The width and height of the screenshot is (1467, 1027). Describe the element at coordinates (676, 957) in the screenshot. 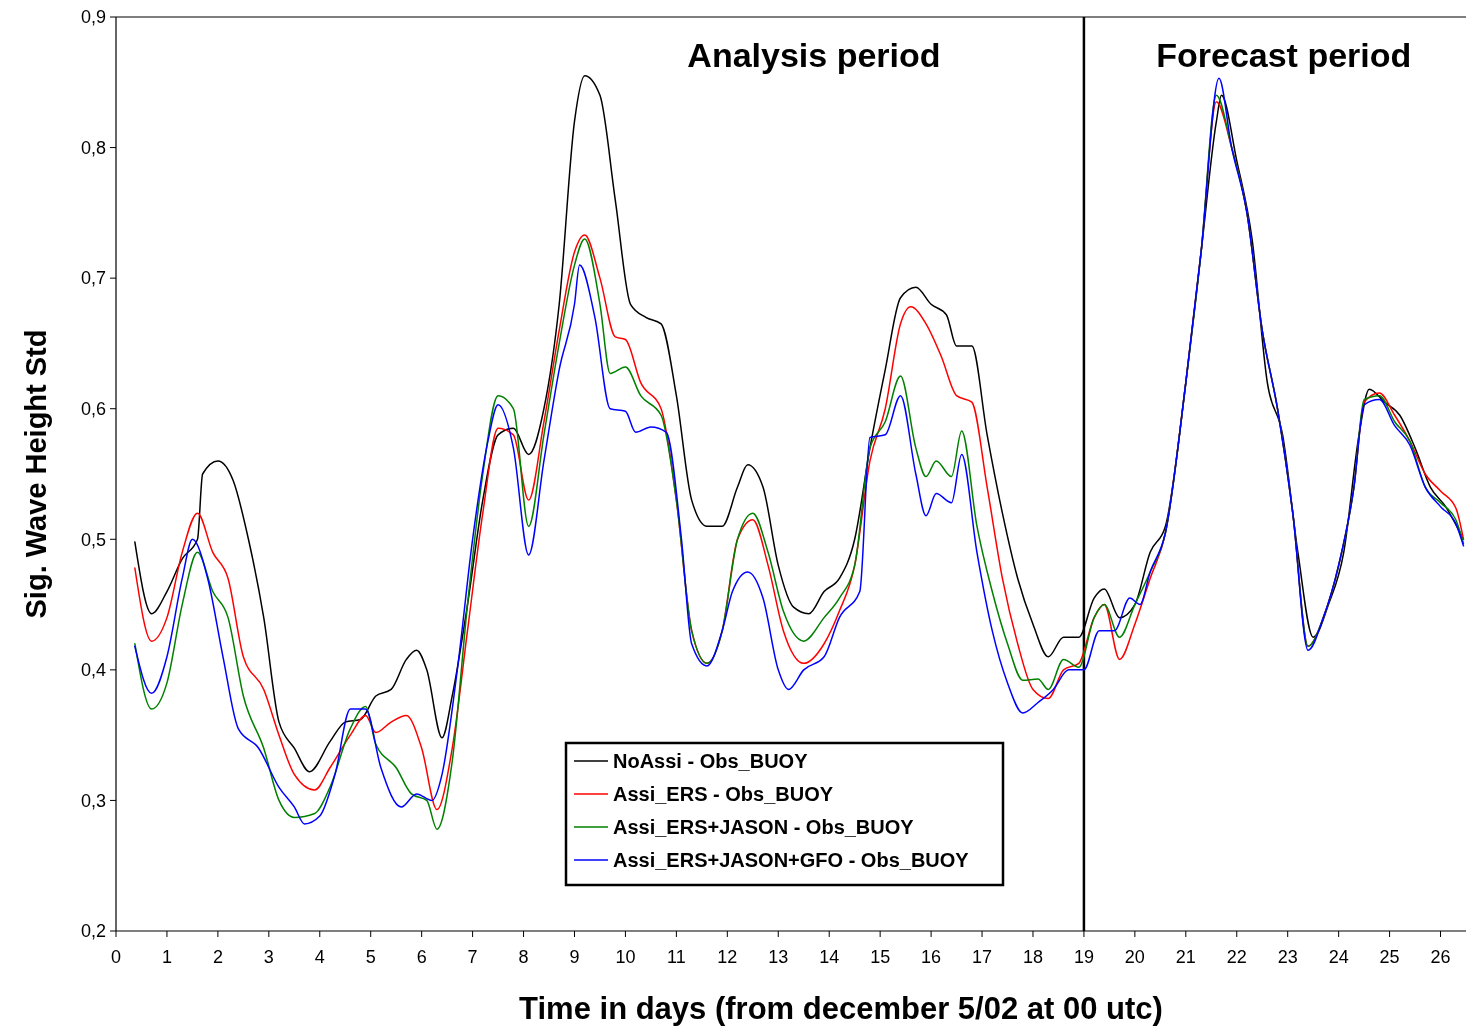

I see `x-tick-label: 11` at that location.